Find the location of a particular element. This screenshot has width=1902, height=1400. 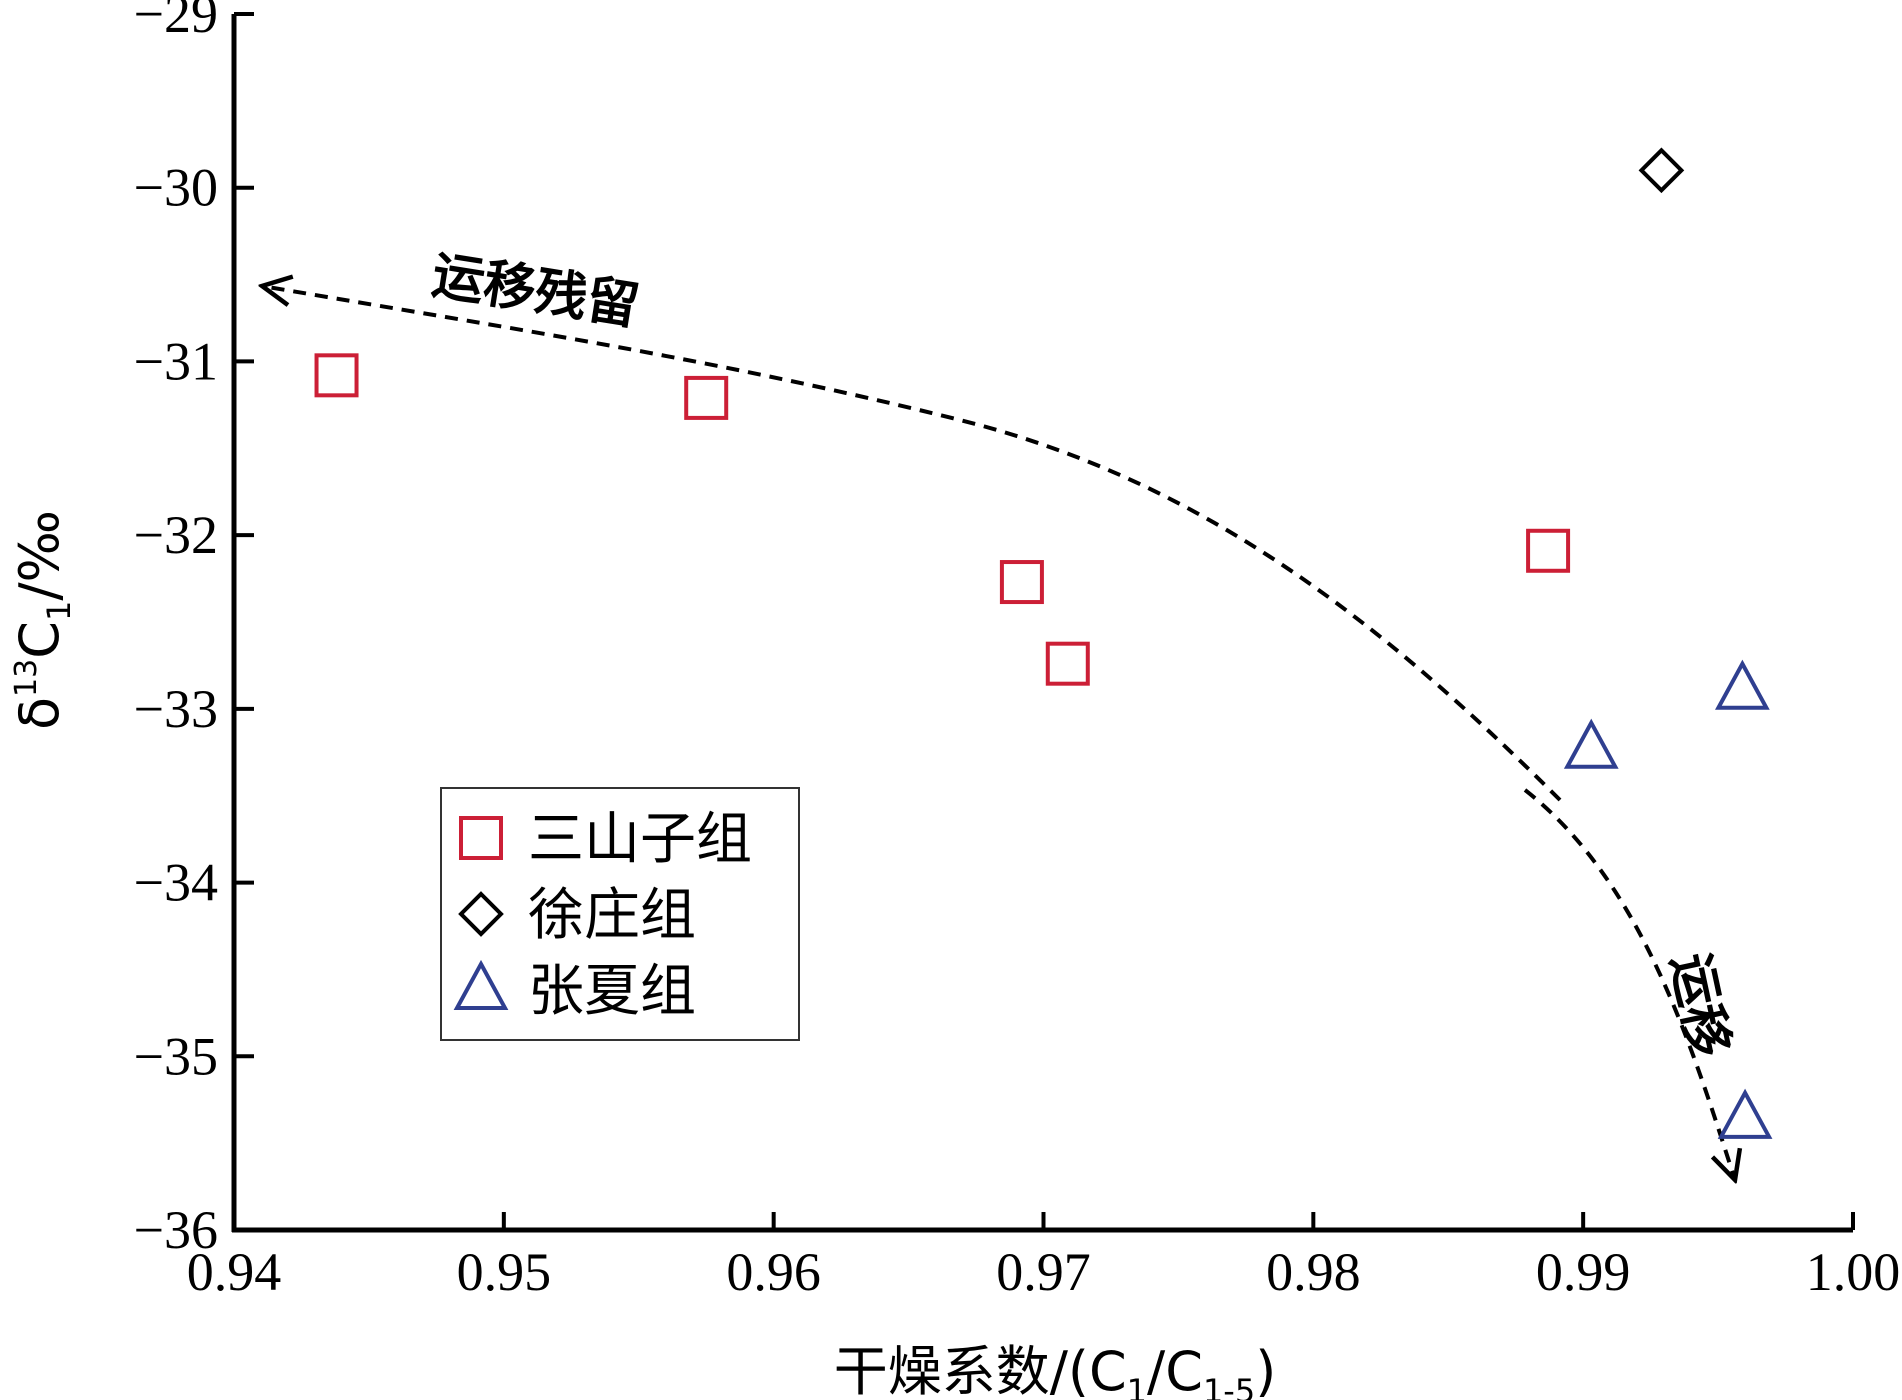

y-tick-label: −31 is located at coordinates (176, 361).